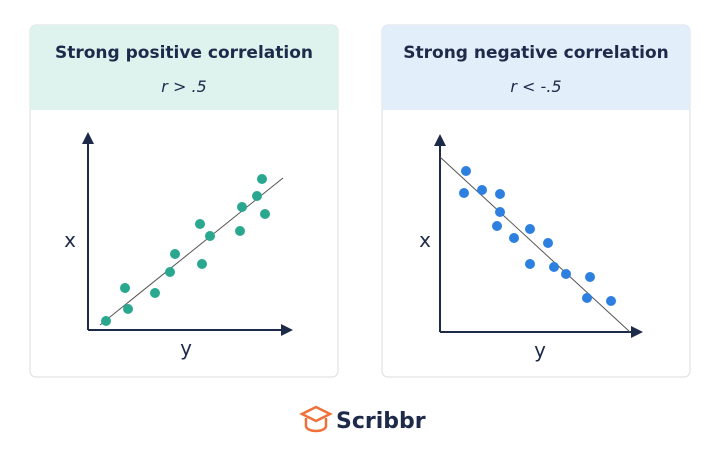 This screenshot has height=459, width=720. Describe the element at coordinates (184, 53) in the screenshot. I see `panel-title: Strong positive correlation` at that location.